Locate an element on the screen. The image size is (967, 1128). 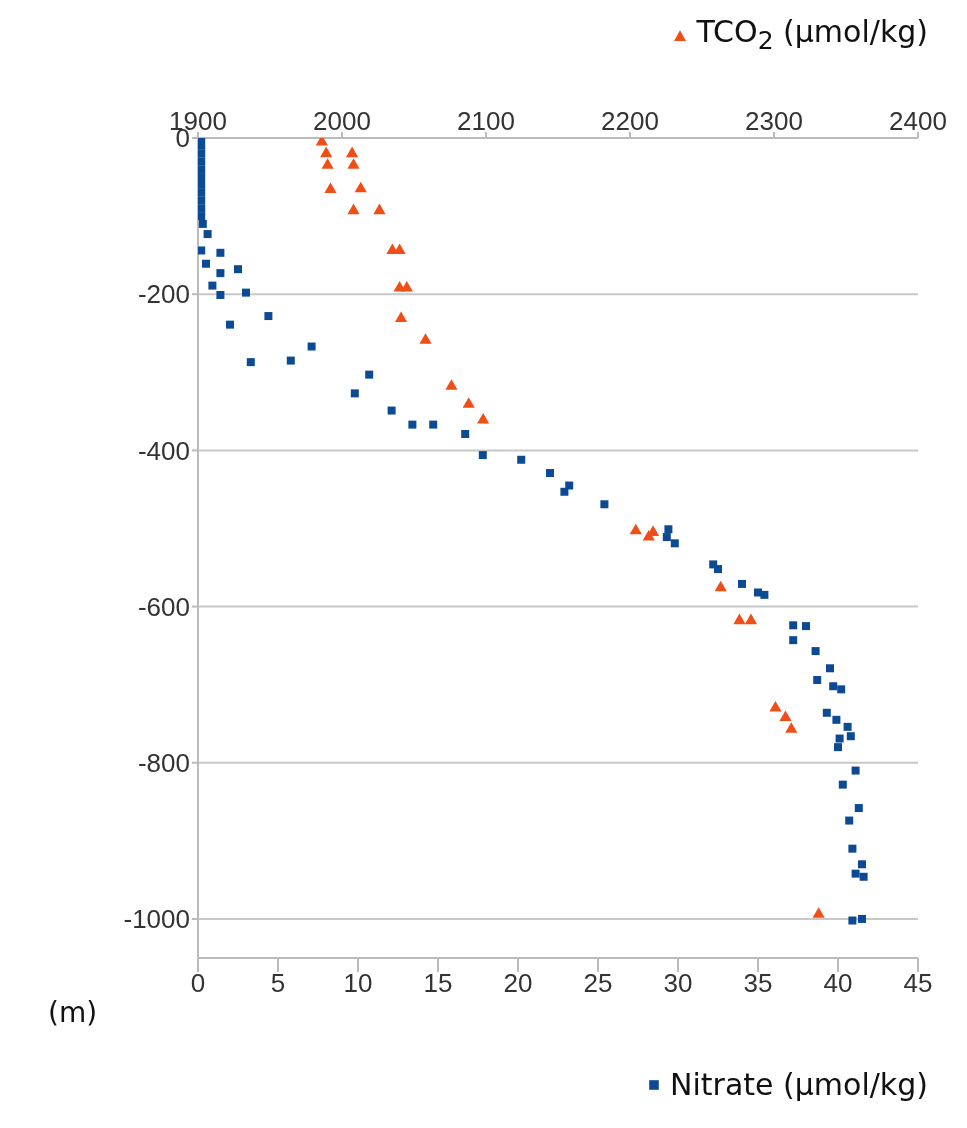
x2-tick-label: 2200 is located at coordinates (630, 121).